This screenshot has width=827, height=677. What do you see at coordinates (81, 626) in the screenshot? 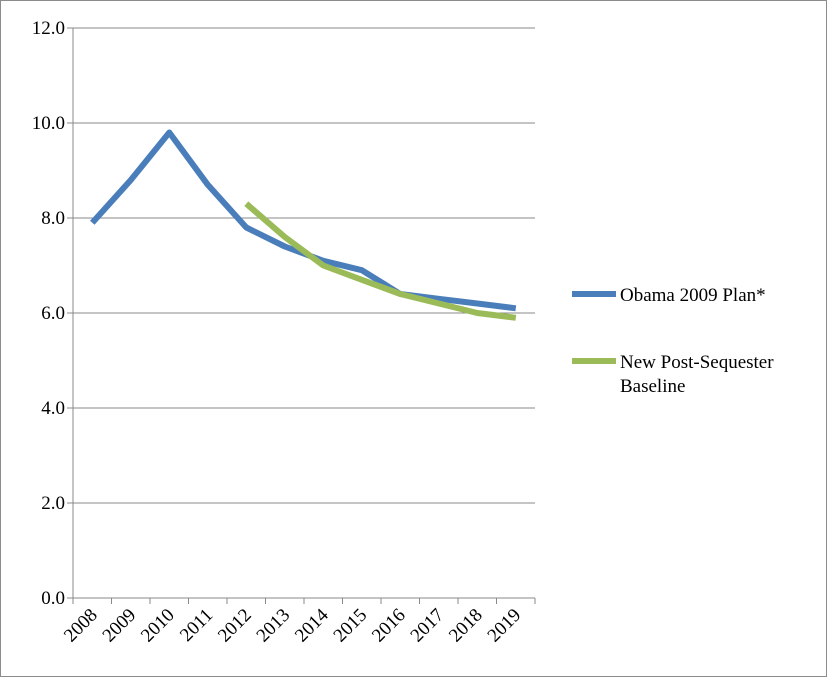
I see `x-tick-label-2008: 2008` at bounding box center [81, 626].